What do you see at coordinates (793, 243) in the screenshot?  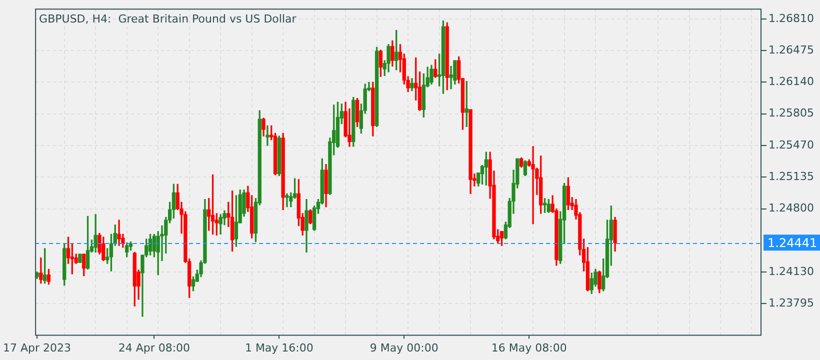 I see `ref-line-label: 1.24441` at bounding box center [793, 243].